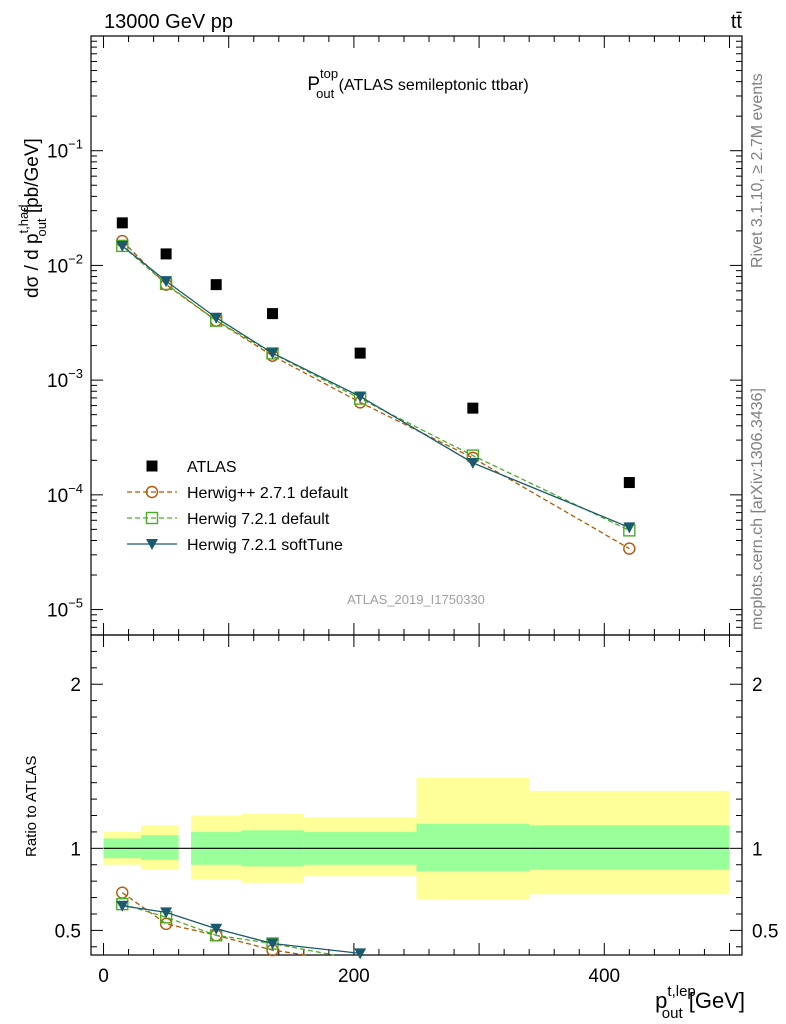 This screenshot has height=1024, width=786. What do you see at coordinates (268, 493) in the screenshot?
I see `legend-label: Herwig++ 2.7.1 default` at bounding box center [268, 493].